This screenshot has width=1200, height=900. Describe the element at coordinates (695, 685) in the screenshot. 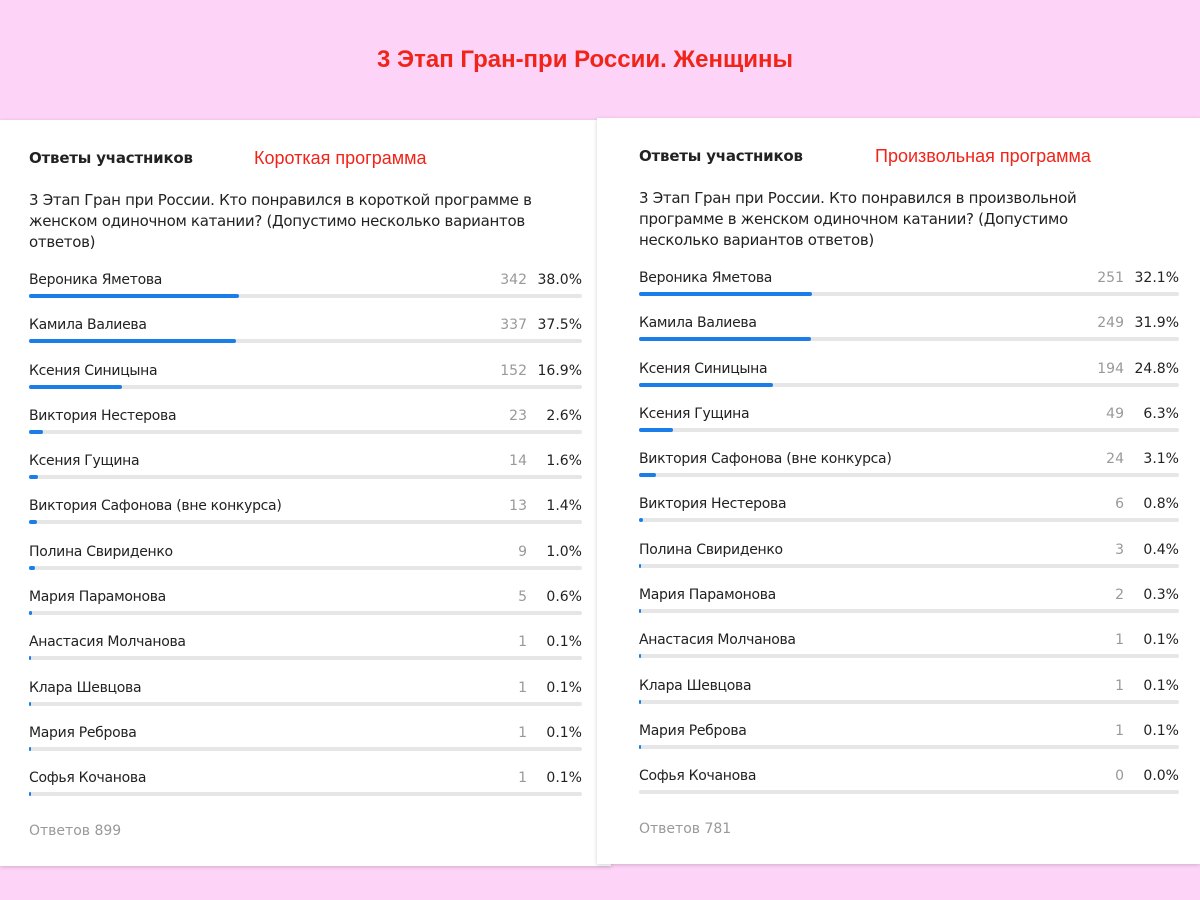

I see `candidate-name: Клара Шевцова` at that location.